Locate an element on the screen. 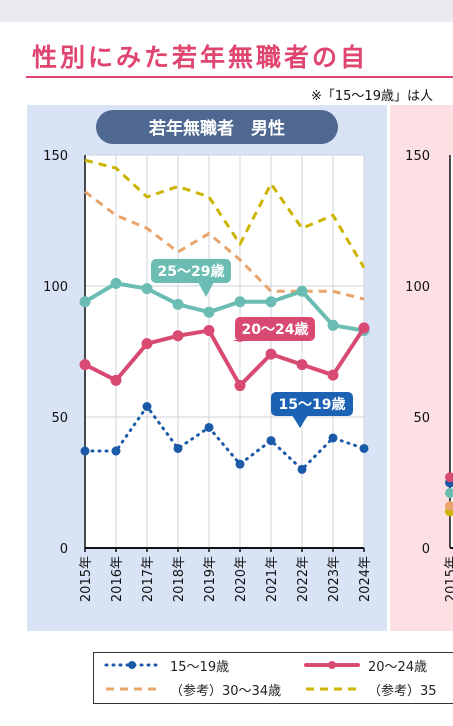  female-y-tick-label: 100 is located at coordinates (417, 287).